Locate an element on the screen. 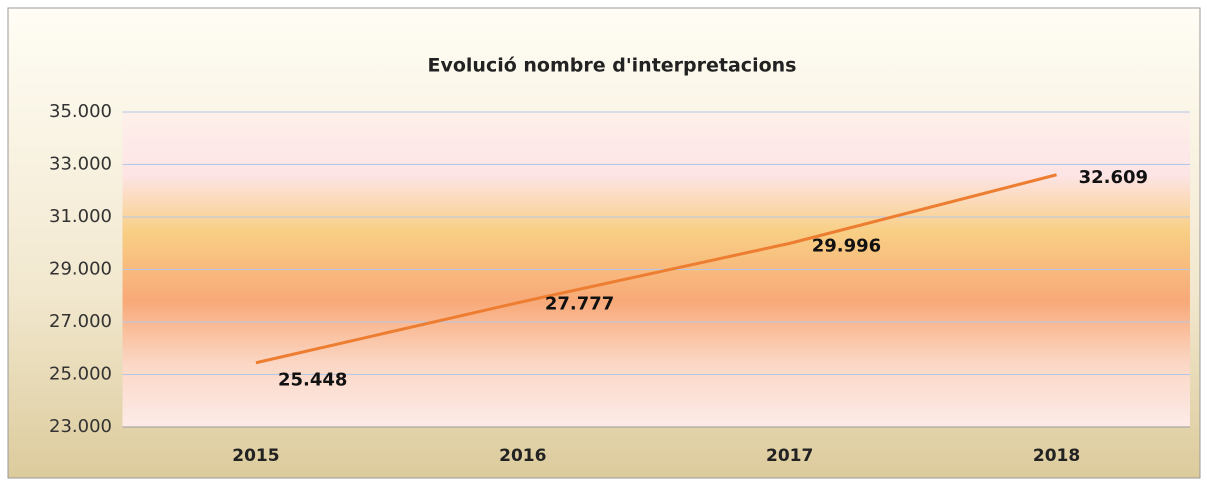 This screenshot has width=1207, height=482. data-label: 27.777 is located at coordinates (579, 304).